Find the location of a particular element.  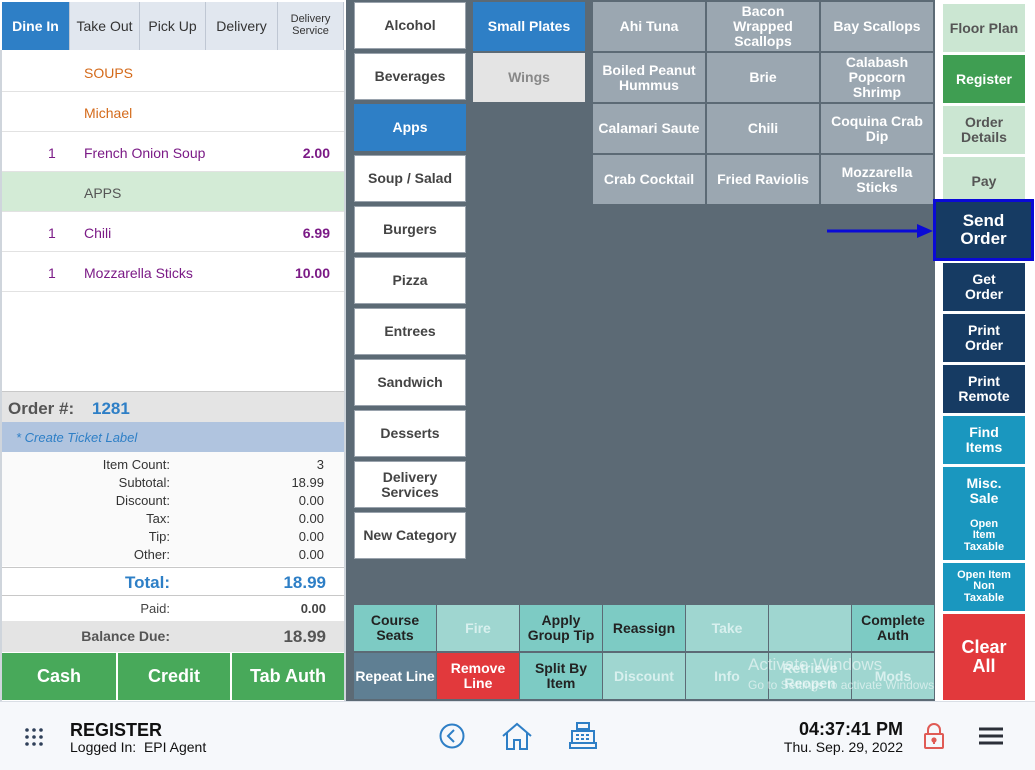

discount-button: Discount is located at coordinates (644, 676).